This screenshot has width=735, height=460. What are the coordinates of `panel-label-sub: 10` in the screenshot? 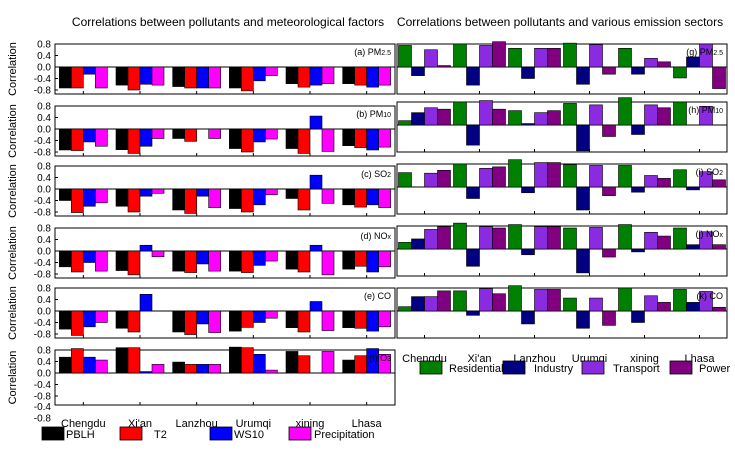 It's located at (719, 111).